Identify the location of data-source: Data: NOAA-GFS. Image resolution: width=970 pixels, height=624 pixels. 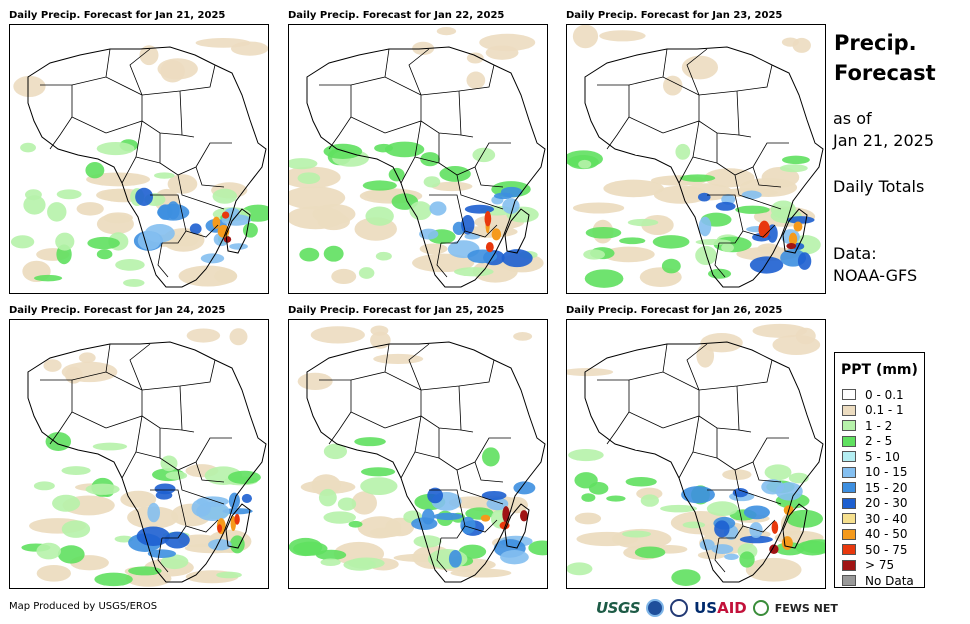
(875, 265).